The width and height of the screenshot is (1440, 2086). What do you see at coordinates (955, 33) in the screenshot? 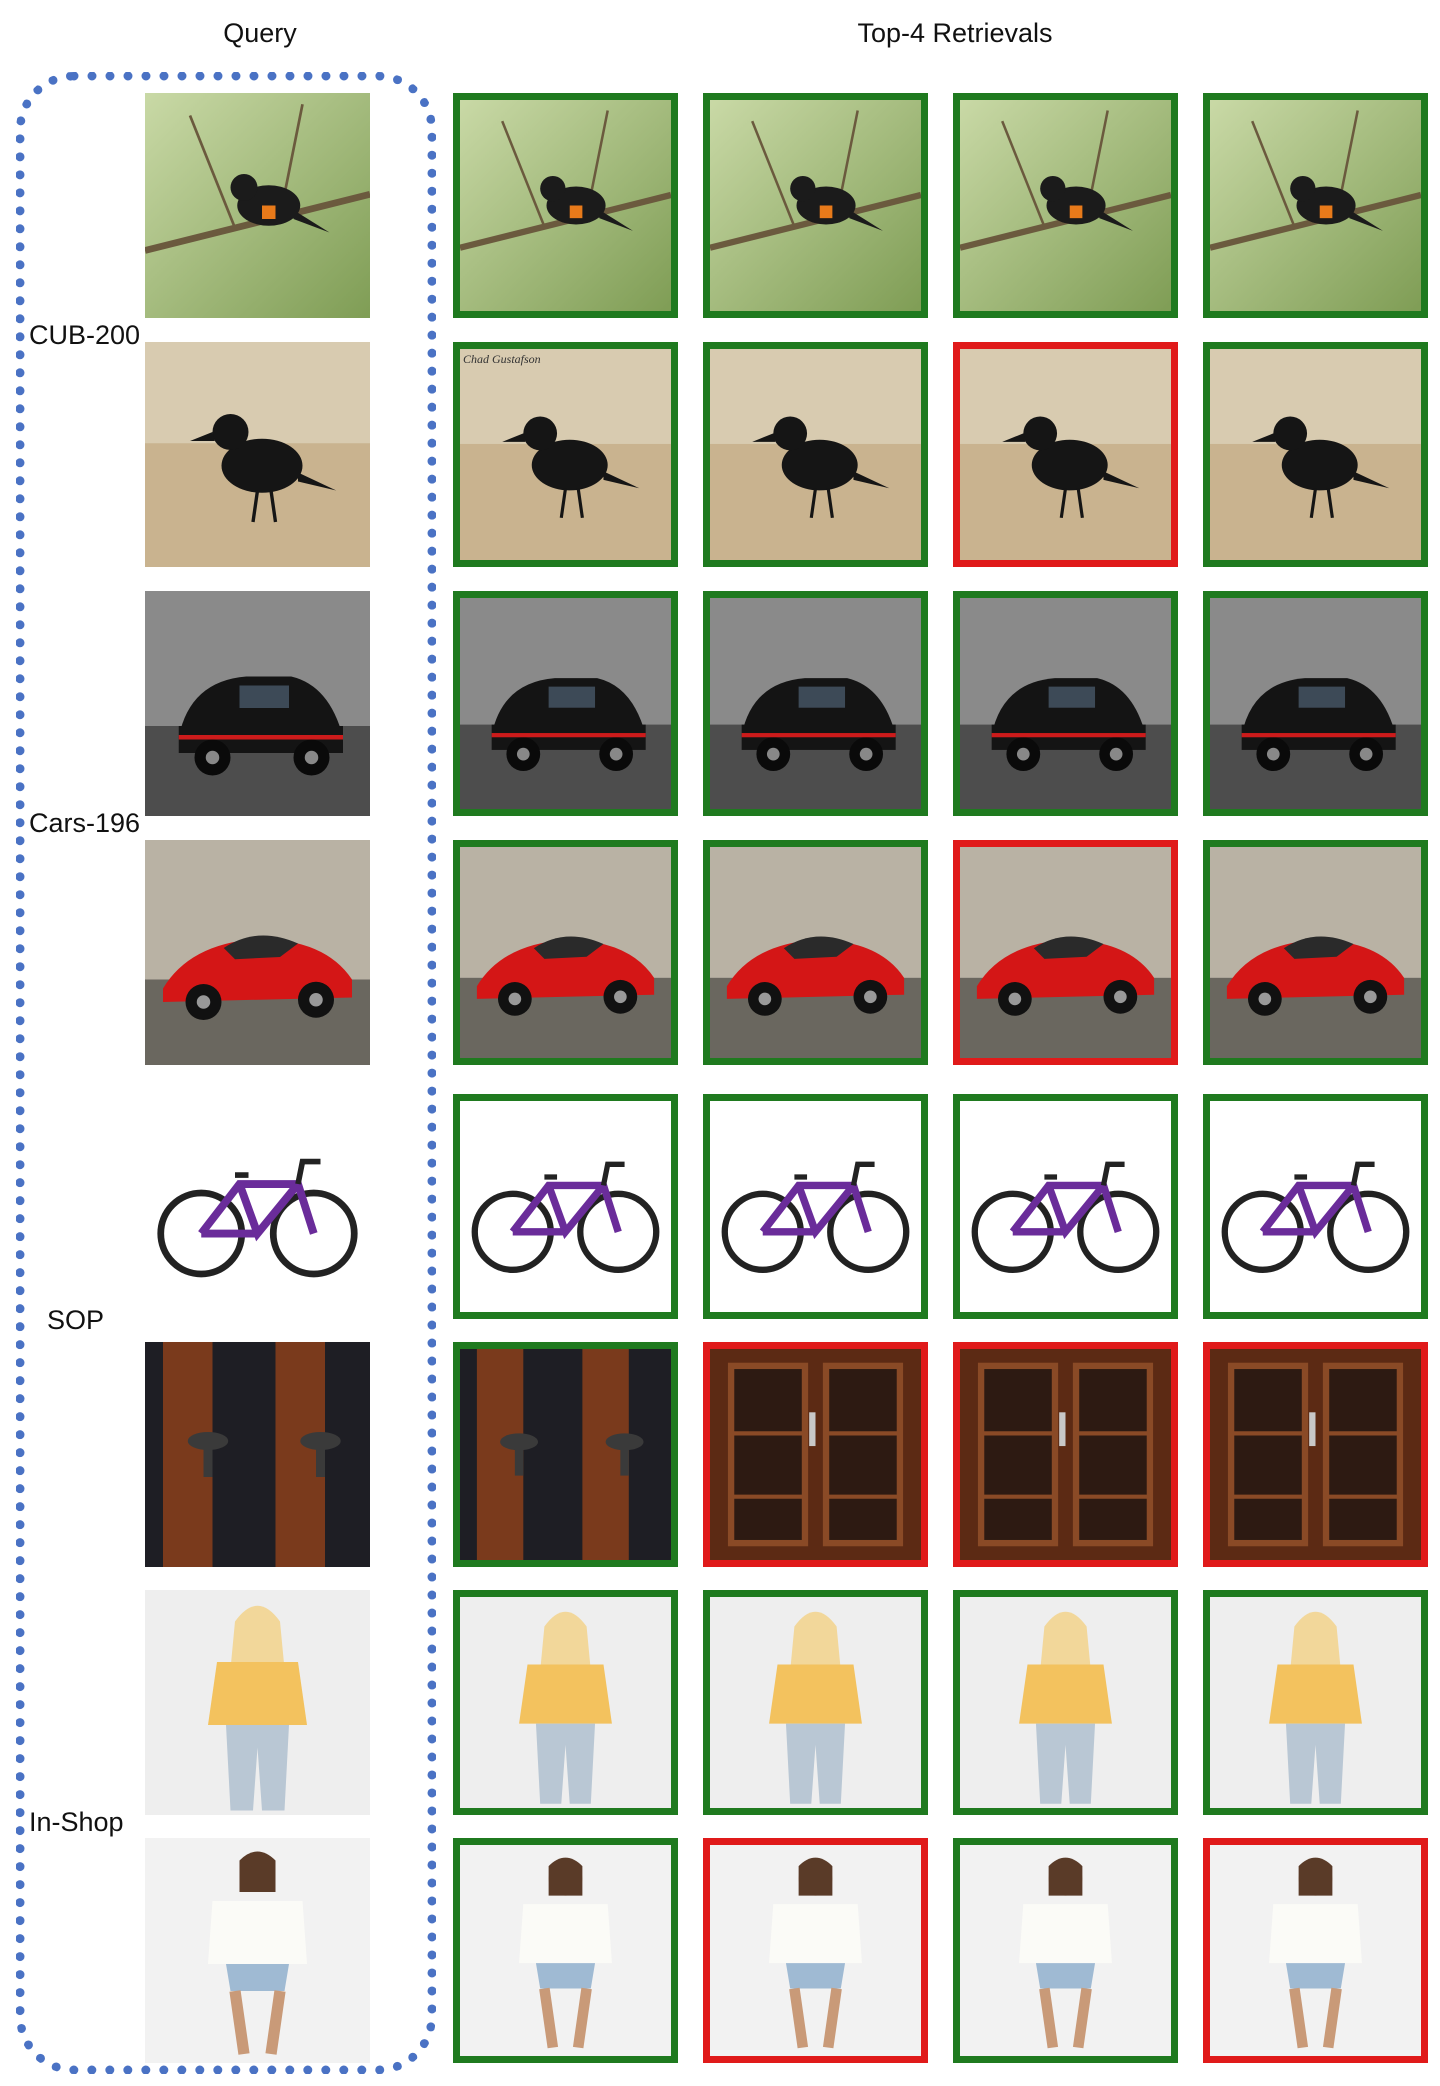
I see `retrievals-header: Top-4 Retrievals` at bounding box center [955, 33].